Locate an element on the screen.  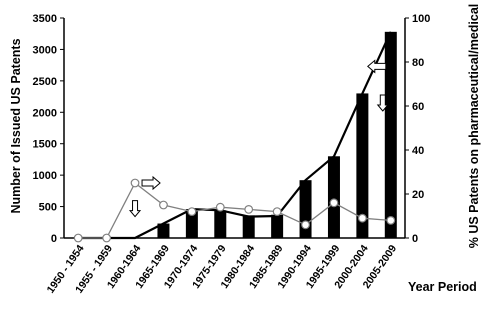
marker-series is located at coordinates (234, 210).